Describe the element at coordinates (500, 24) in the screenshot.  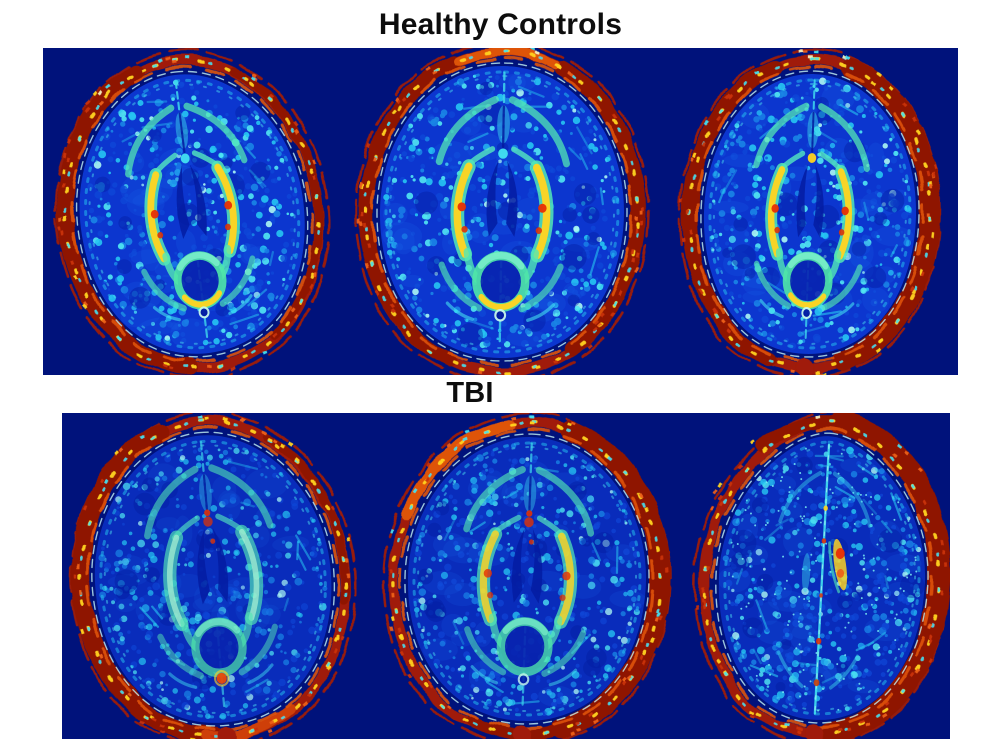
I see `healthy-controls-title: Healthy Controls` at that location.